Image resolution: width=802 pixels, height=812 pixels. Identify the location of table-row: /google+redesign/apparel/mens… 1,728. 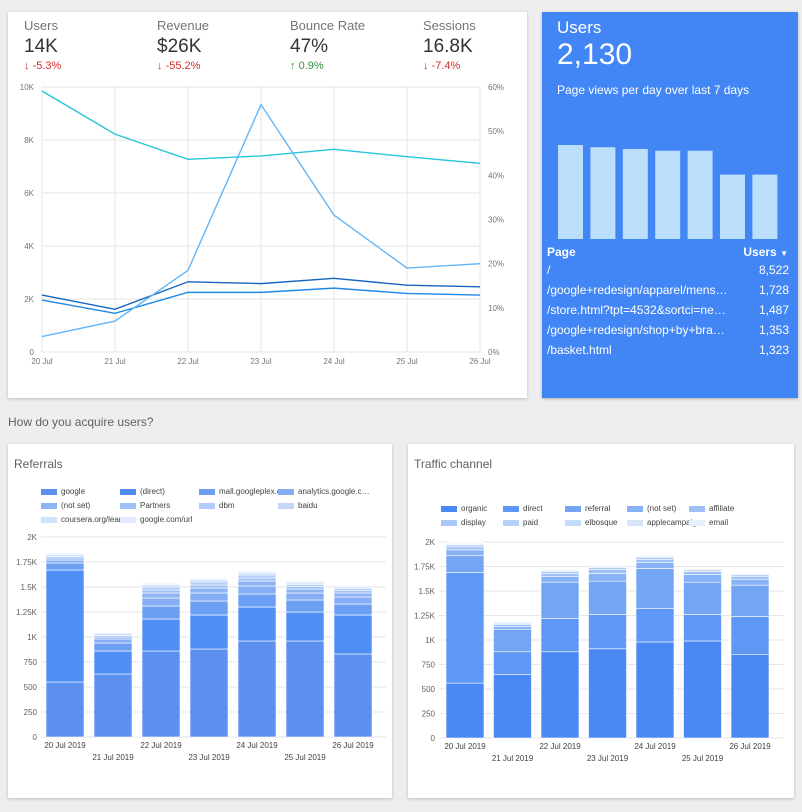
(668, 293).